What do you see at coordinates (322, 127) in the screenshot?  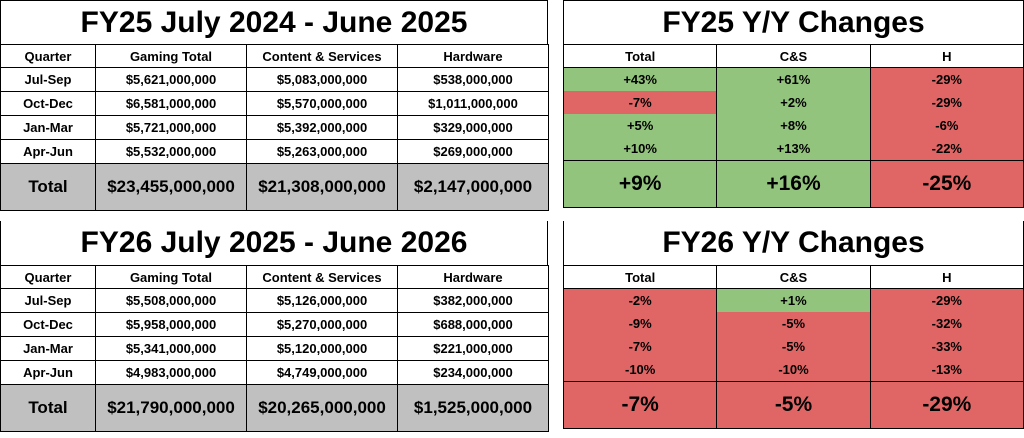 I see `content-services-cell: $5,392,000,000` at bounding box center [322, 127].